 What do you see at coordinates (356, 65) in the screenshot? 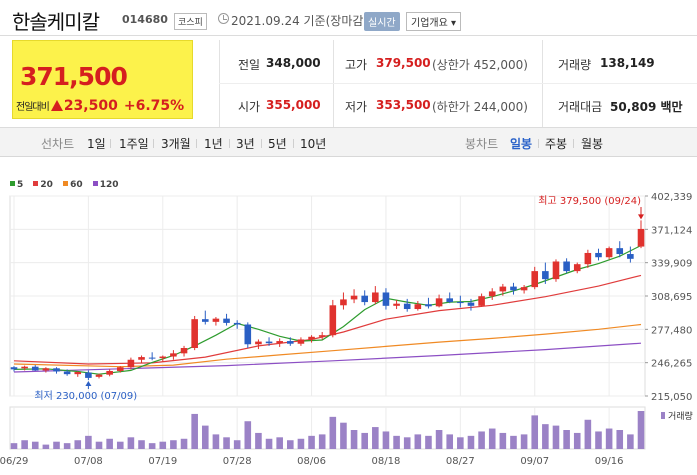
I see `high-label: 고가` at bounding box center [356, 65].